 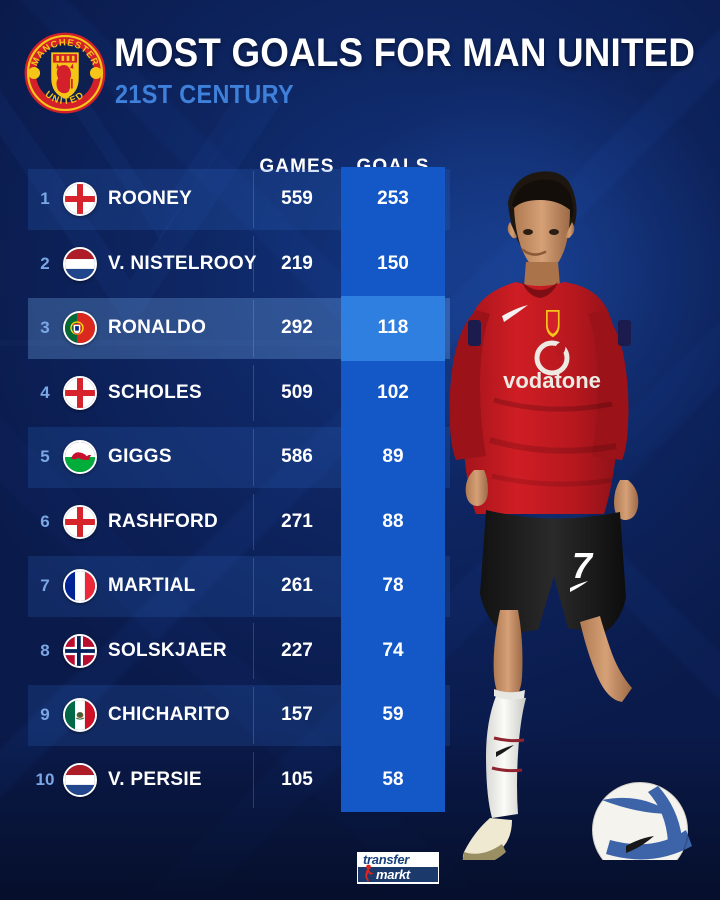 I want to click on rank-number: 10, so click(x=45, y=779).